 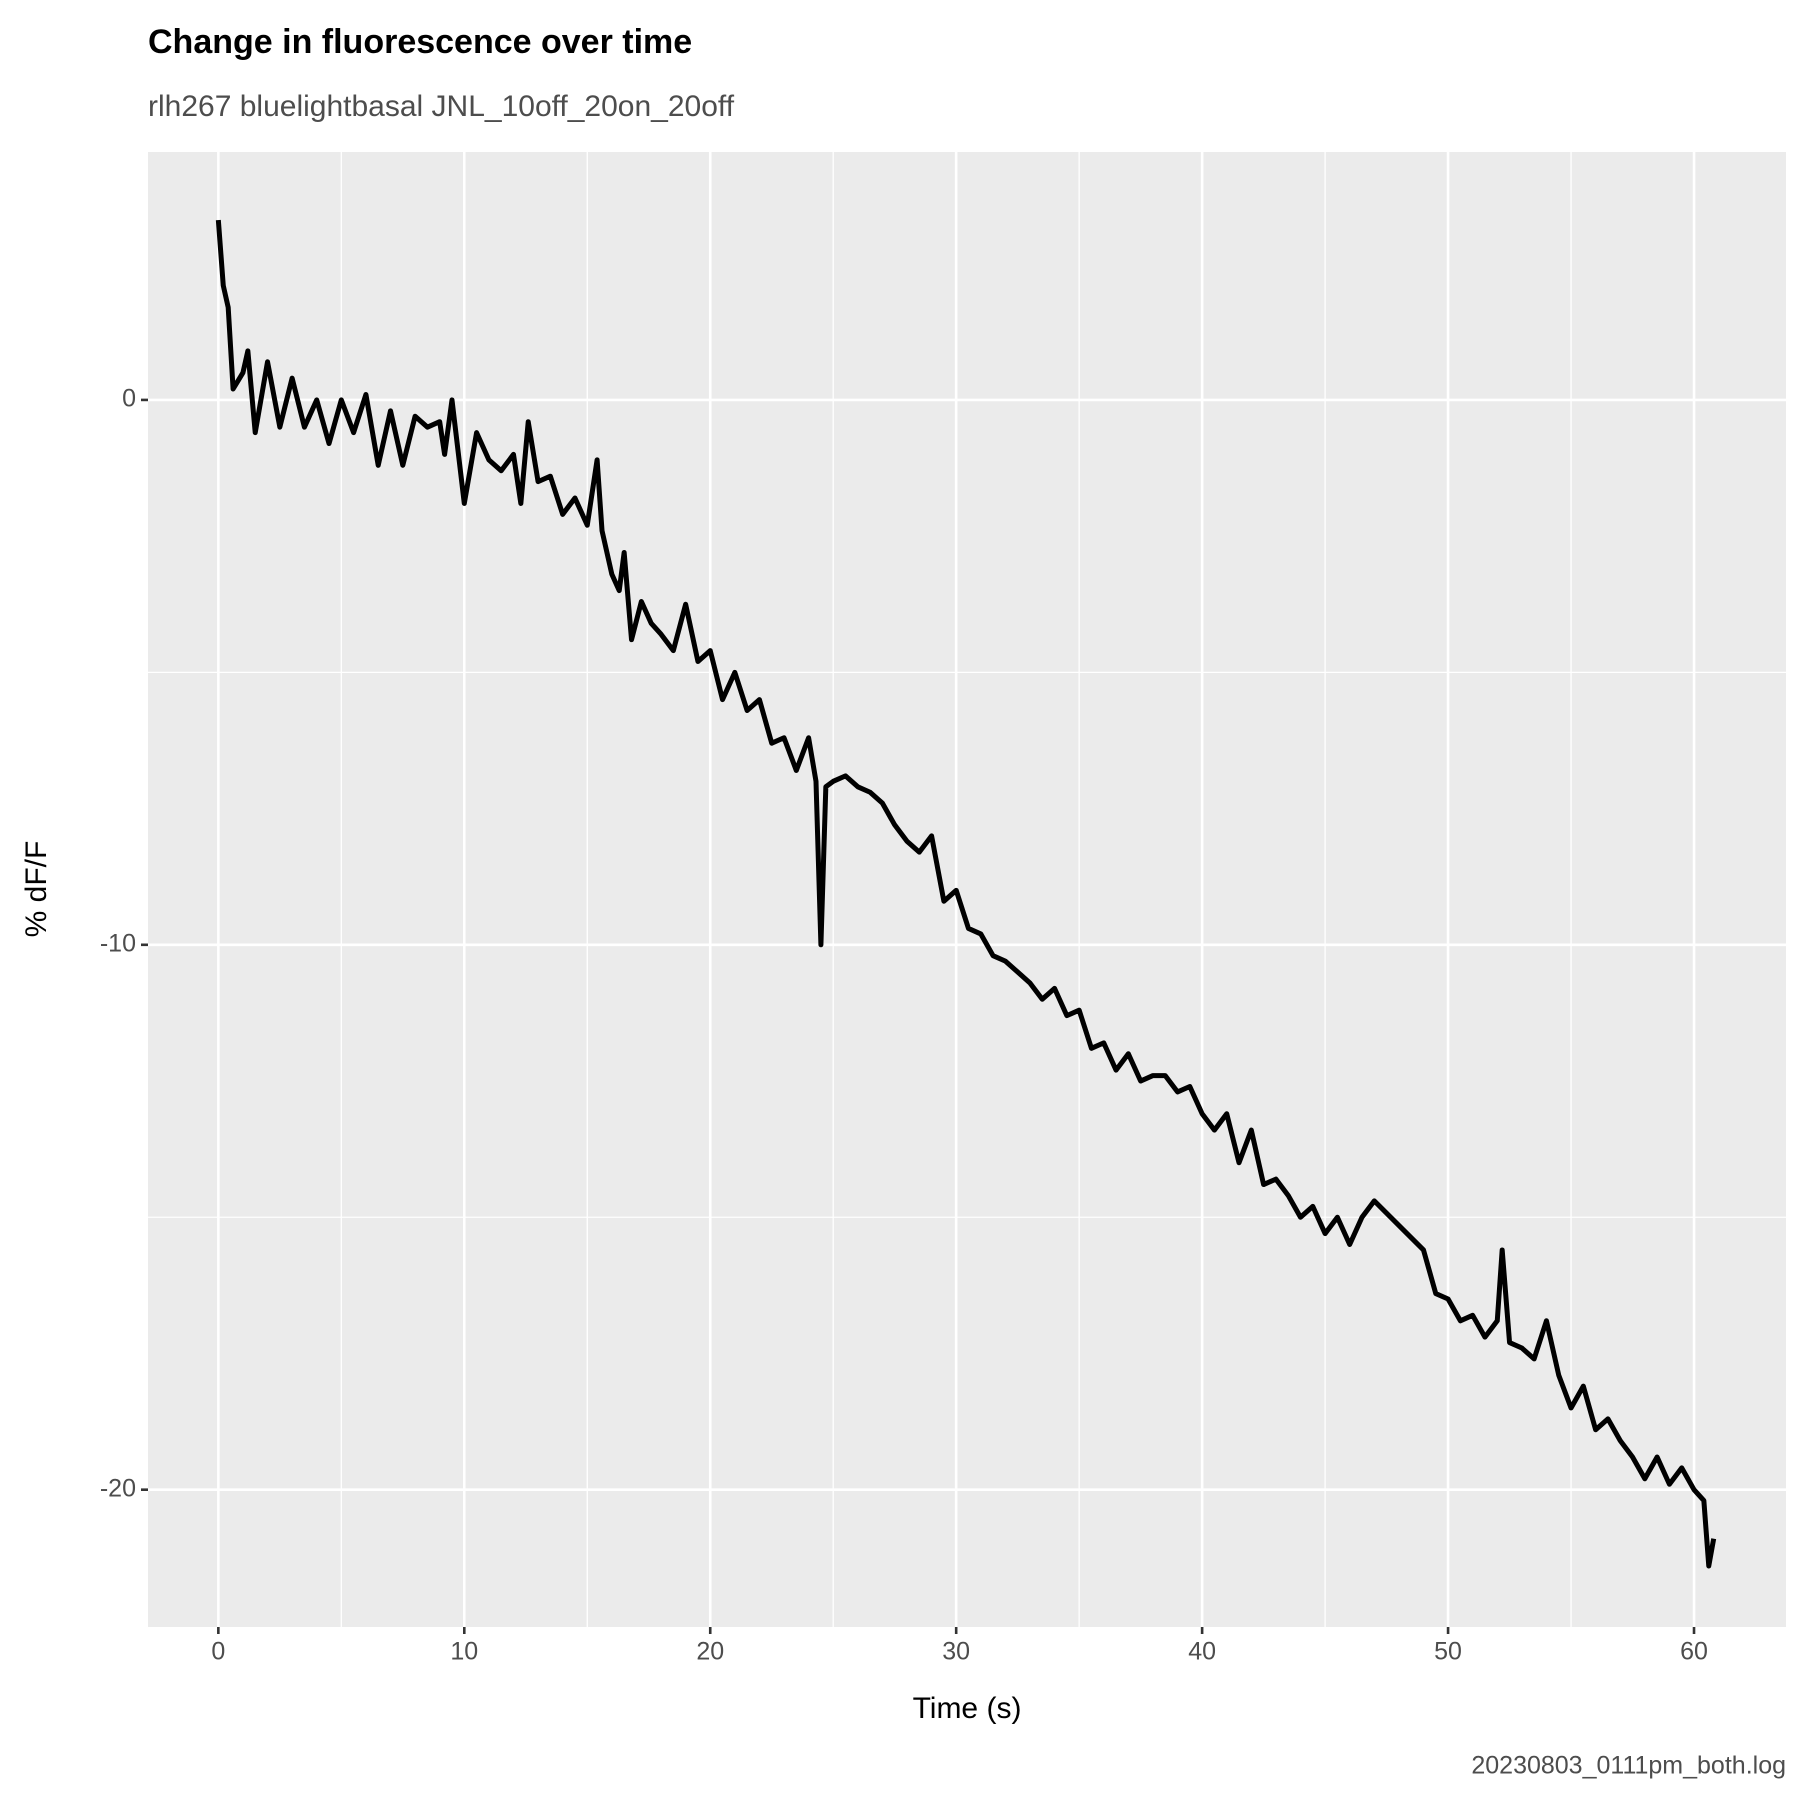 I want to click on x-axis-title: Time (s), so click(x=967, y=1708).